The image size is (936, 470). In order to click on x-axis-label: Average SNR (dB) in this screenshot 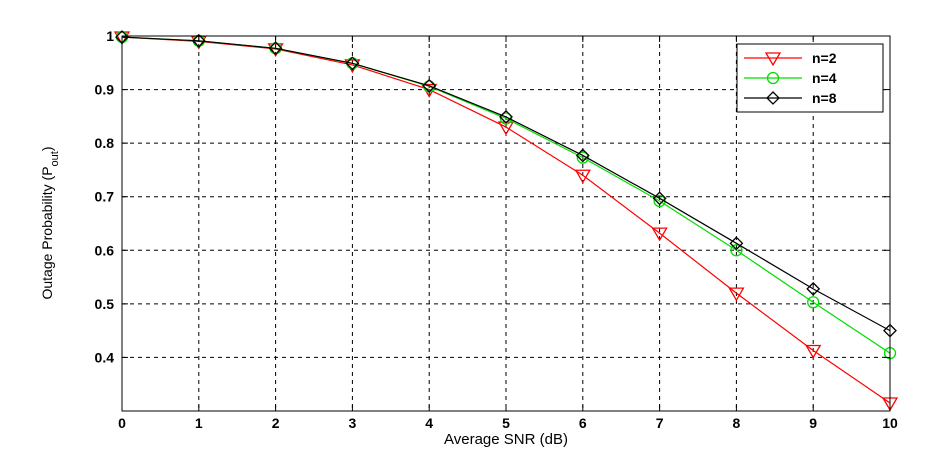, I will do `click(506, 439)`.